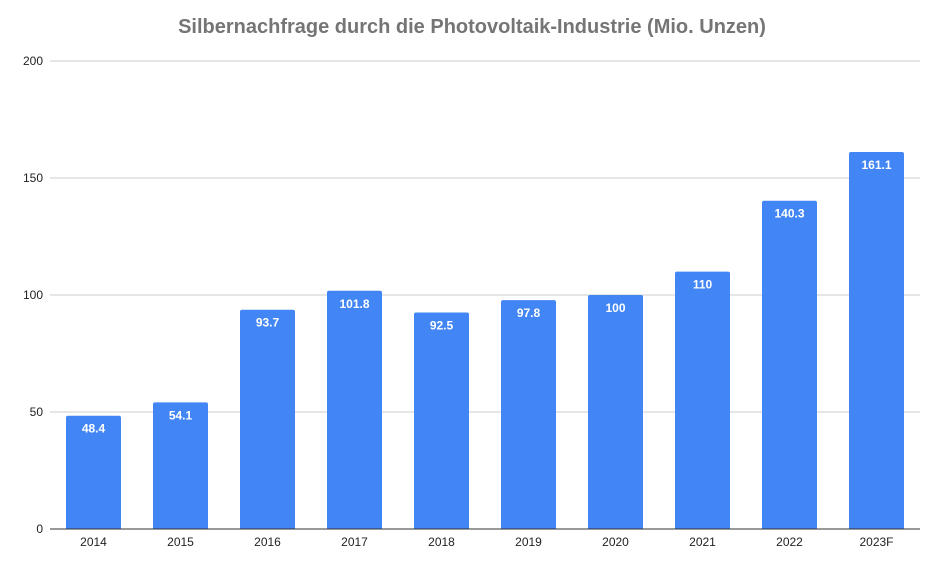  What do you see at coordinates (876, 340) in the screenshot?
I see `bar-2023F` at bounding box center [876, 340].